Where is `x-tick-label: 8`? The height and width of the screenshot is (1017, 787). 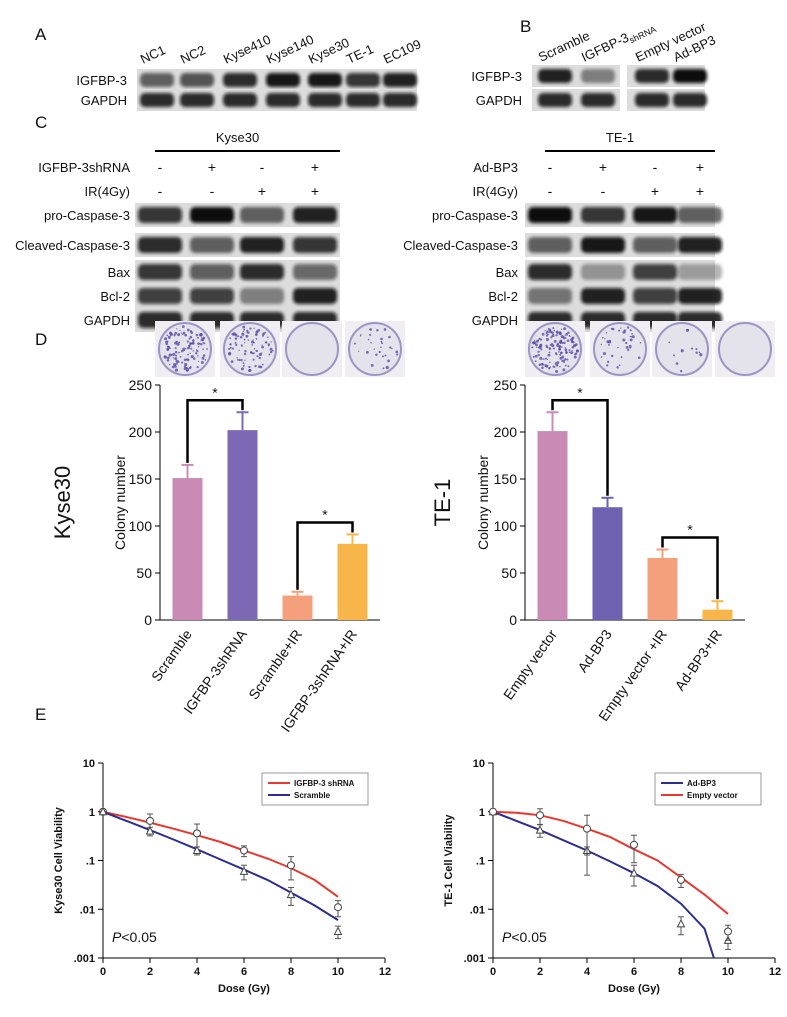 x-tick-label: 8 is located at coordinates (291, 972).